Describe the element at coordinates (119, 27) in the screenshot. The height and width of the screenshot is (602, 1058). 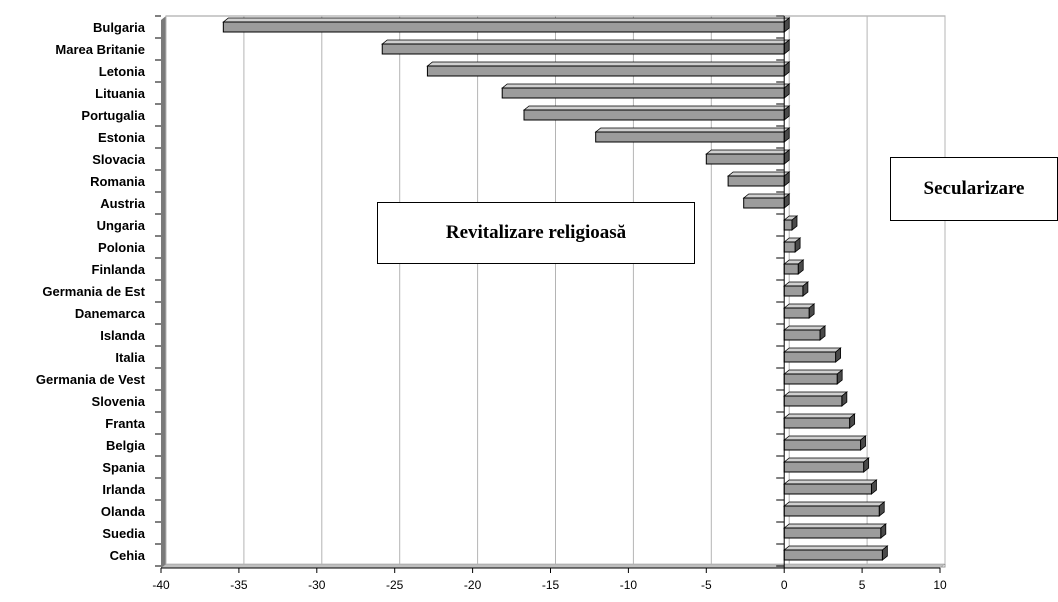
I see `category-label: Bulgaria` at that location.